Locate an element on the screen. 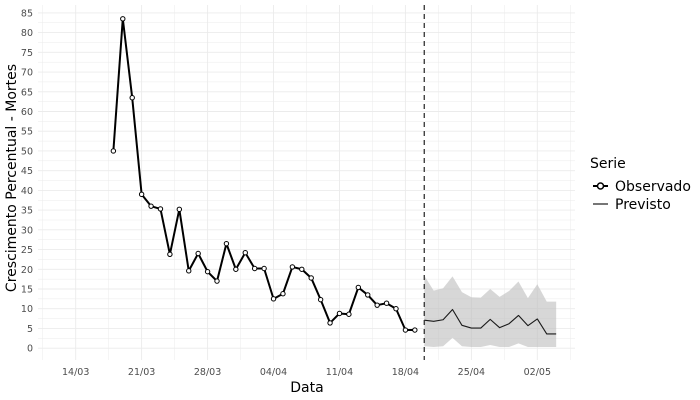 This screenshot has width=700, height=400. x-tick-label: 04/04 is located at coordinates (273, 372).